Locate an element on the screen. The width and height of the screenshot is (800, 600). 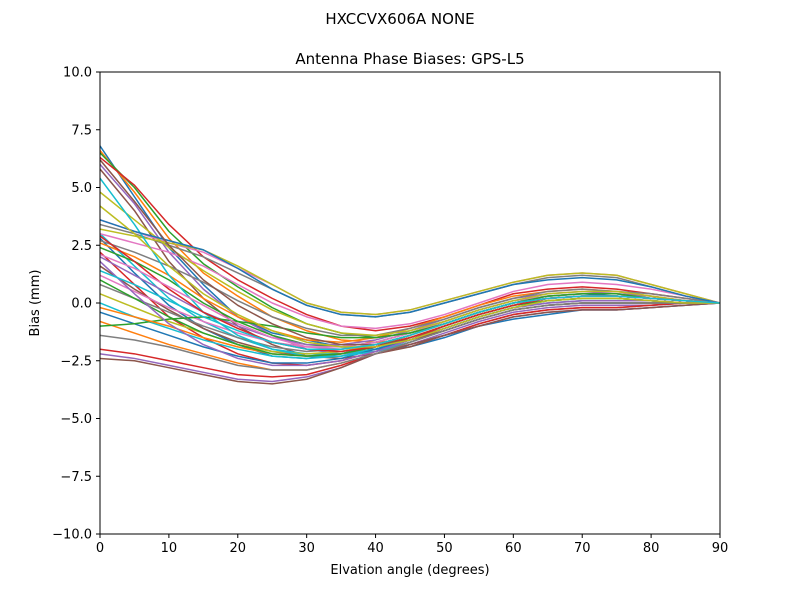
x-tick-label: 30 is located at coordinates (306, 548).